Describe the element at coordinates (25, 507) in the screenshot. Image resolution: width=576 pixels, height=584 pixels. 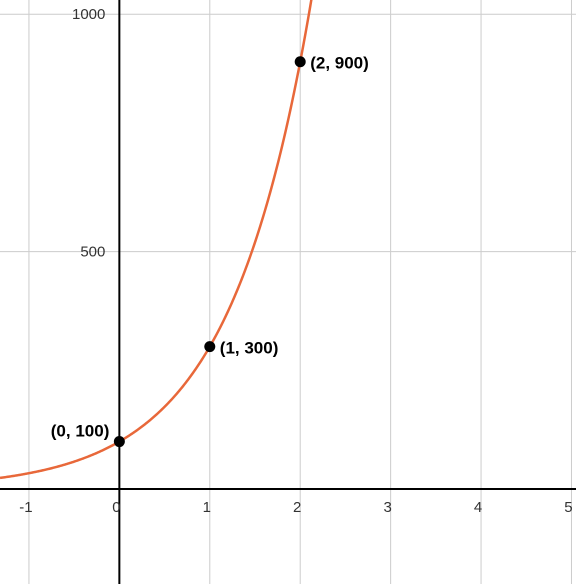
I see `x-tick-label: -1` at that location.